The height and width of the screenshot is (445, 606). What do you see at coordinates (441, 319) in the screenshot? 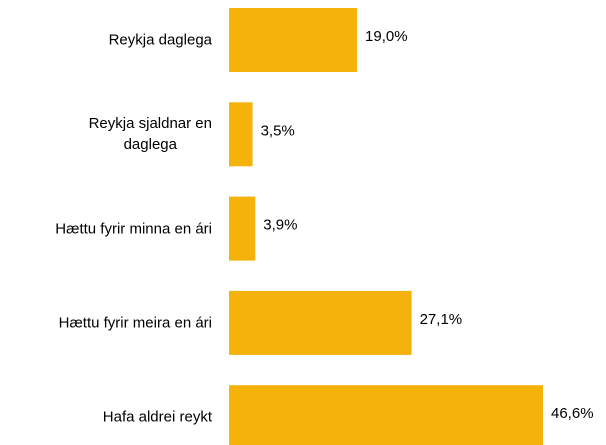
I see `value-label: 27,1%` at bounding box center [441, 319].